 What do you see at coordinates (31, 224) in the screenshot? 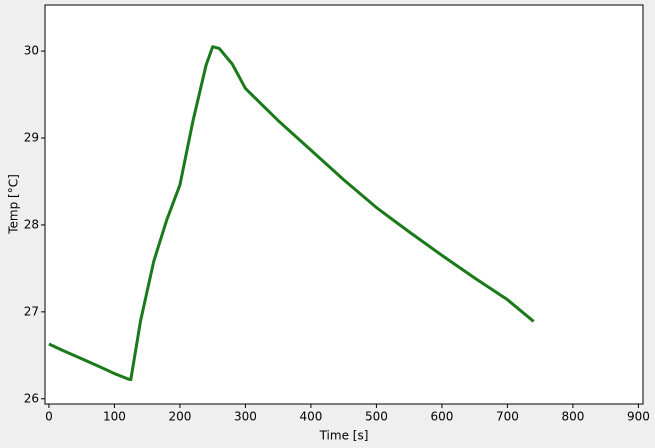
I see `y-tick-label: 28` at bounding box center [31, 224].